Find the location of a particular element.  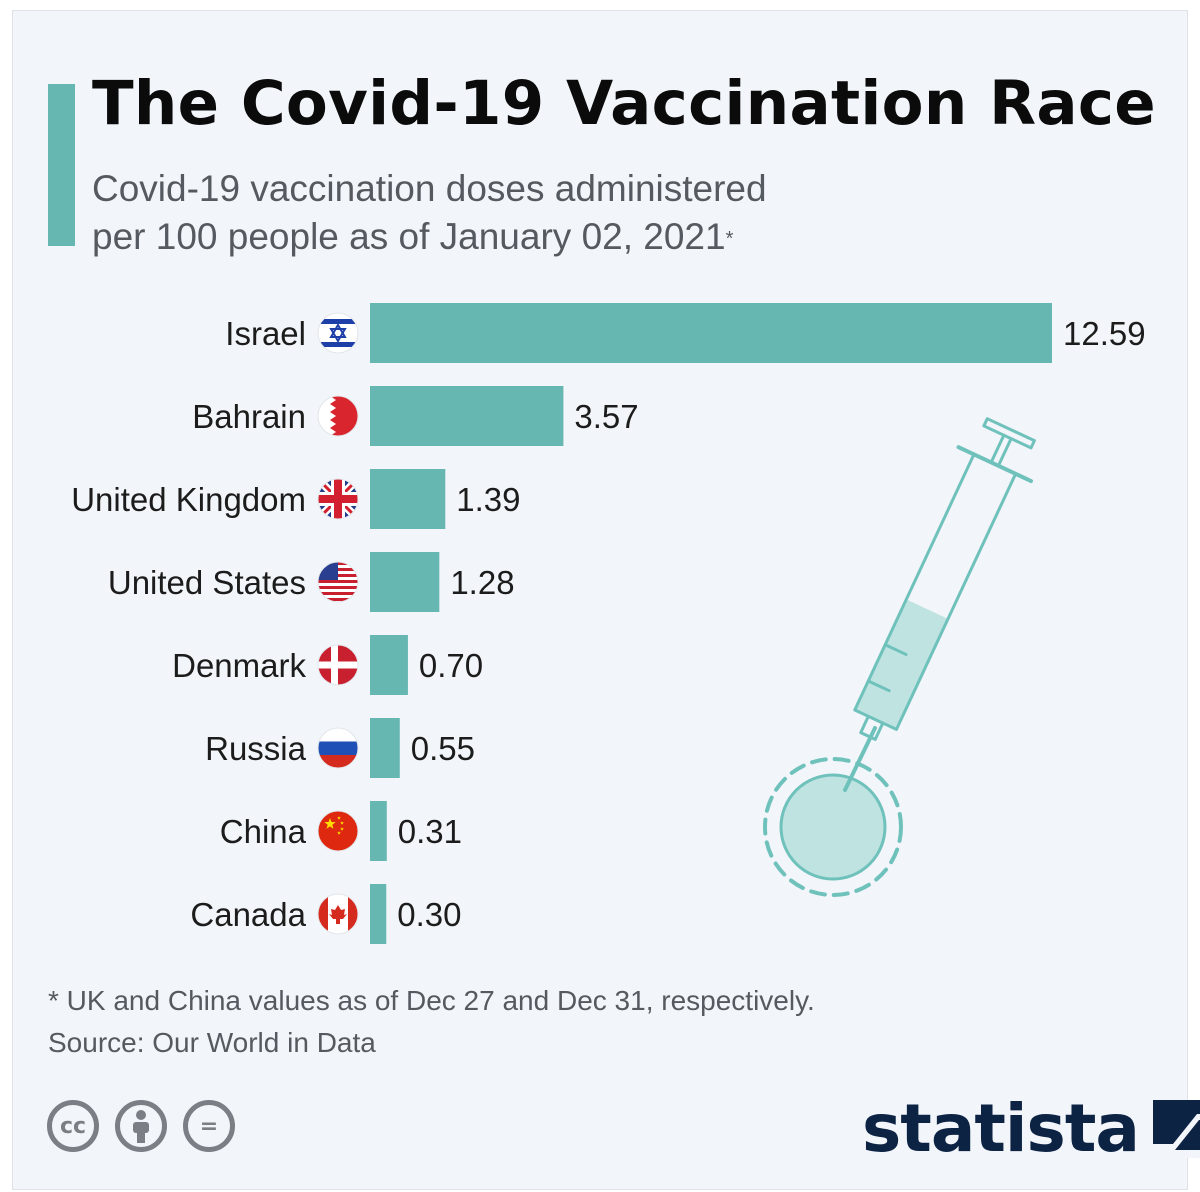

bahrain-flag-icon is located at coordinates (338, 416).